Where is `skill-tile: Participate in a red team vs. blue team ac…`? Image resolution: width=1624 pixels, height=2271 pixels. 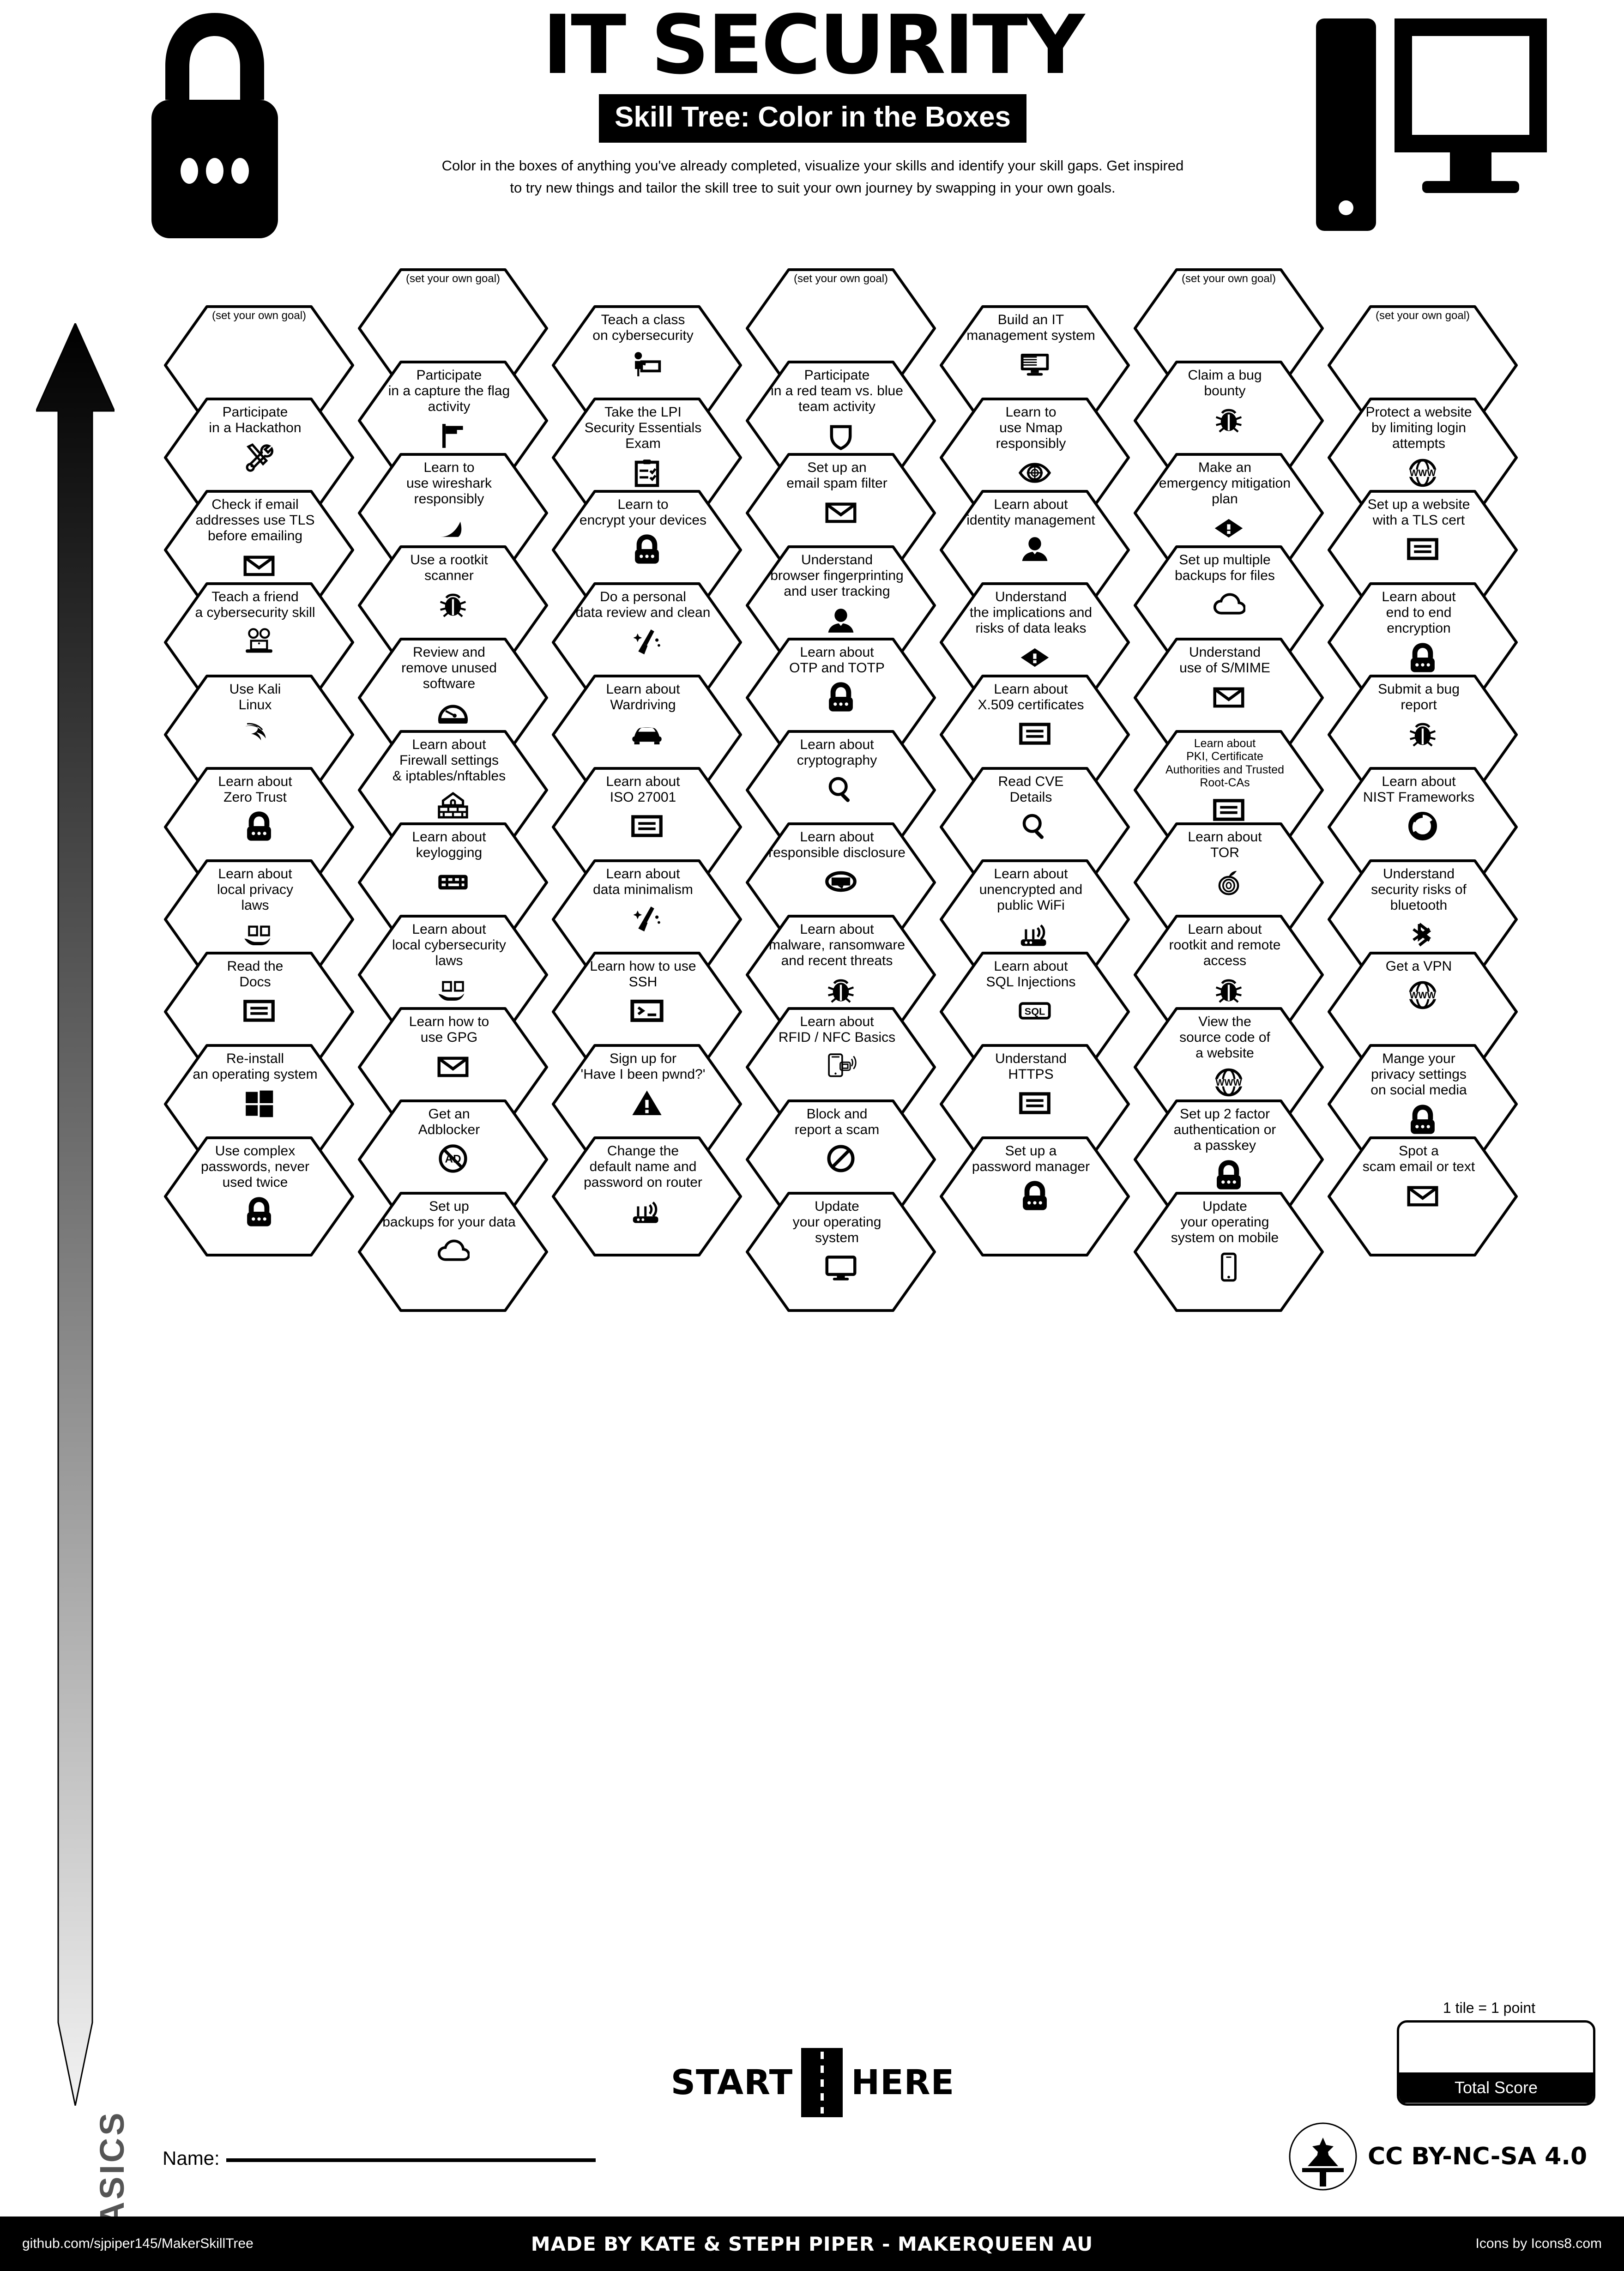 skill-tile: Participate in a red team vs. blue team ac… is located at coordinates (840, 420).